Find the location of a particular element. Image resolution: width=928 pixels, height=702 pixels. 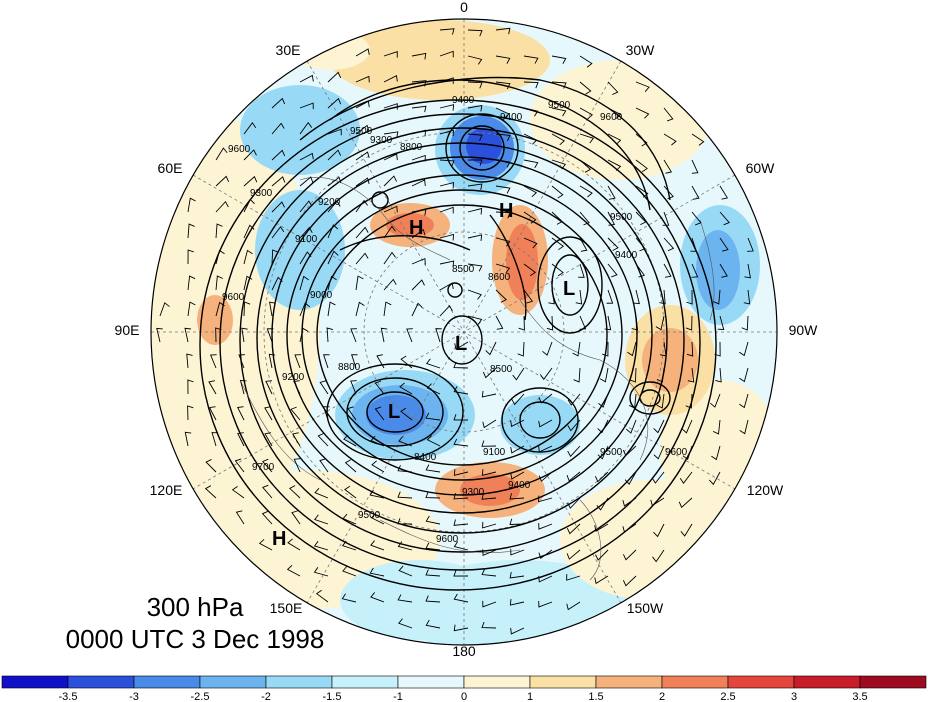

high-center-label: H is located at coordinates (506, 211).